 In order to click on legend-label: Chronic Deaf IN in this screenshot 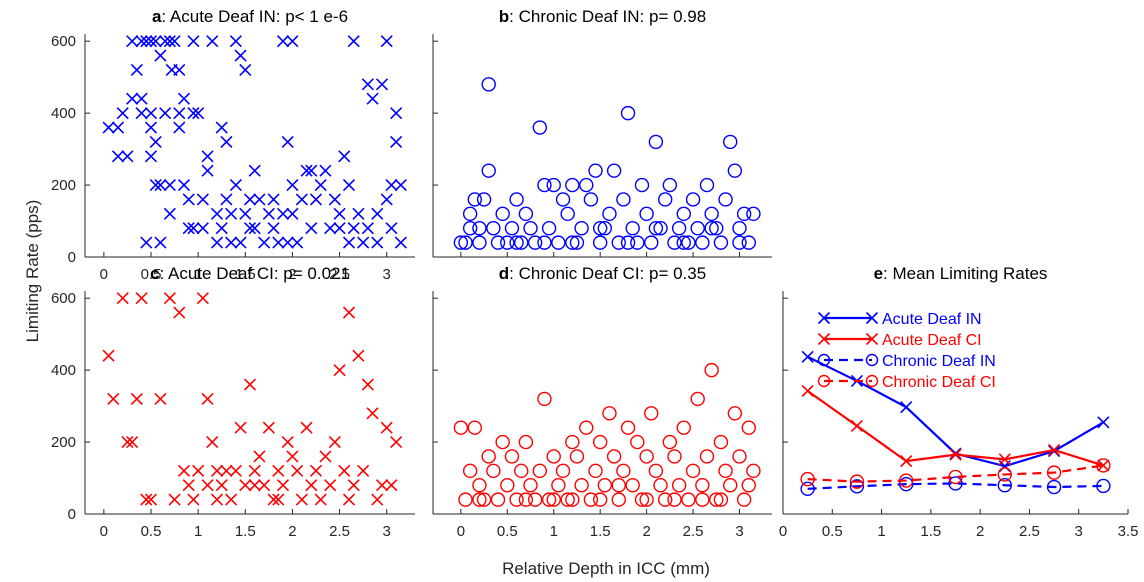, I will do `click(939, 361)`.